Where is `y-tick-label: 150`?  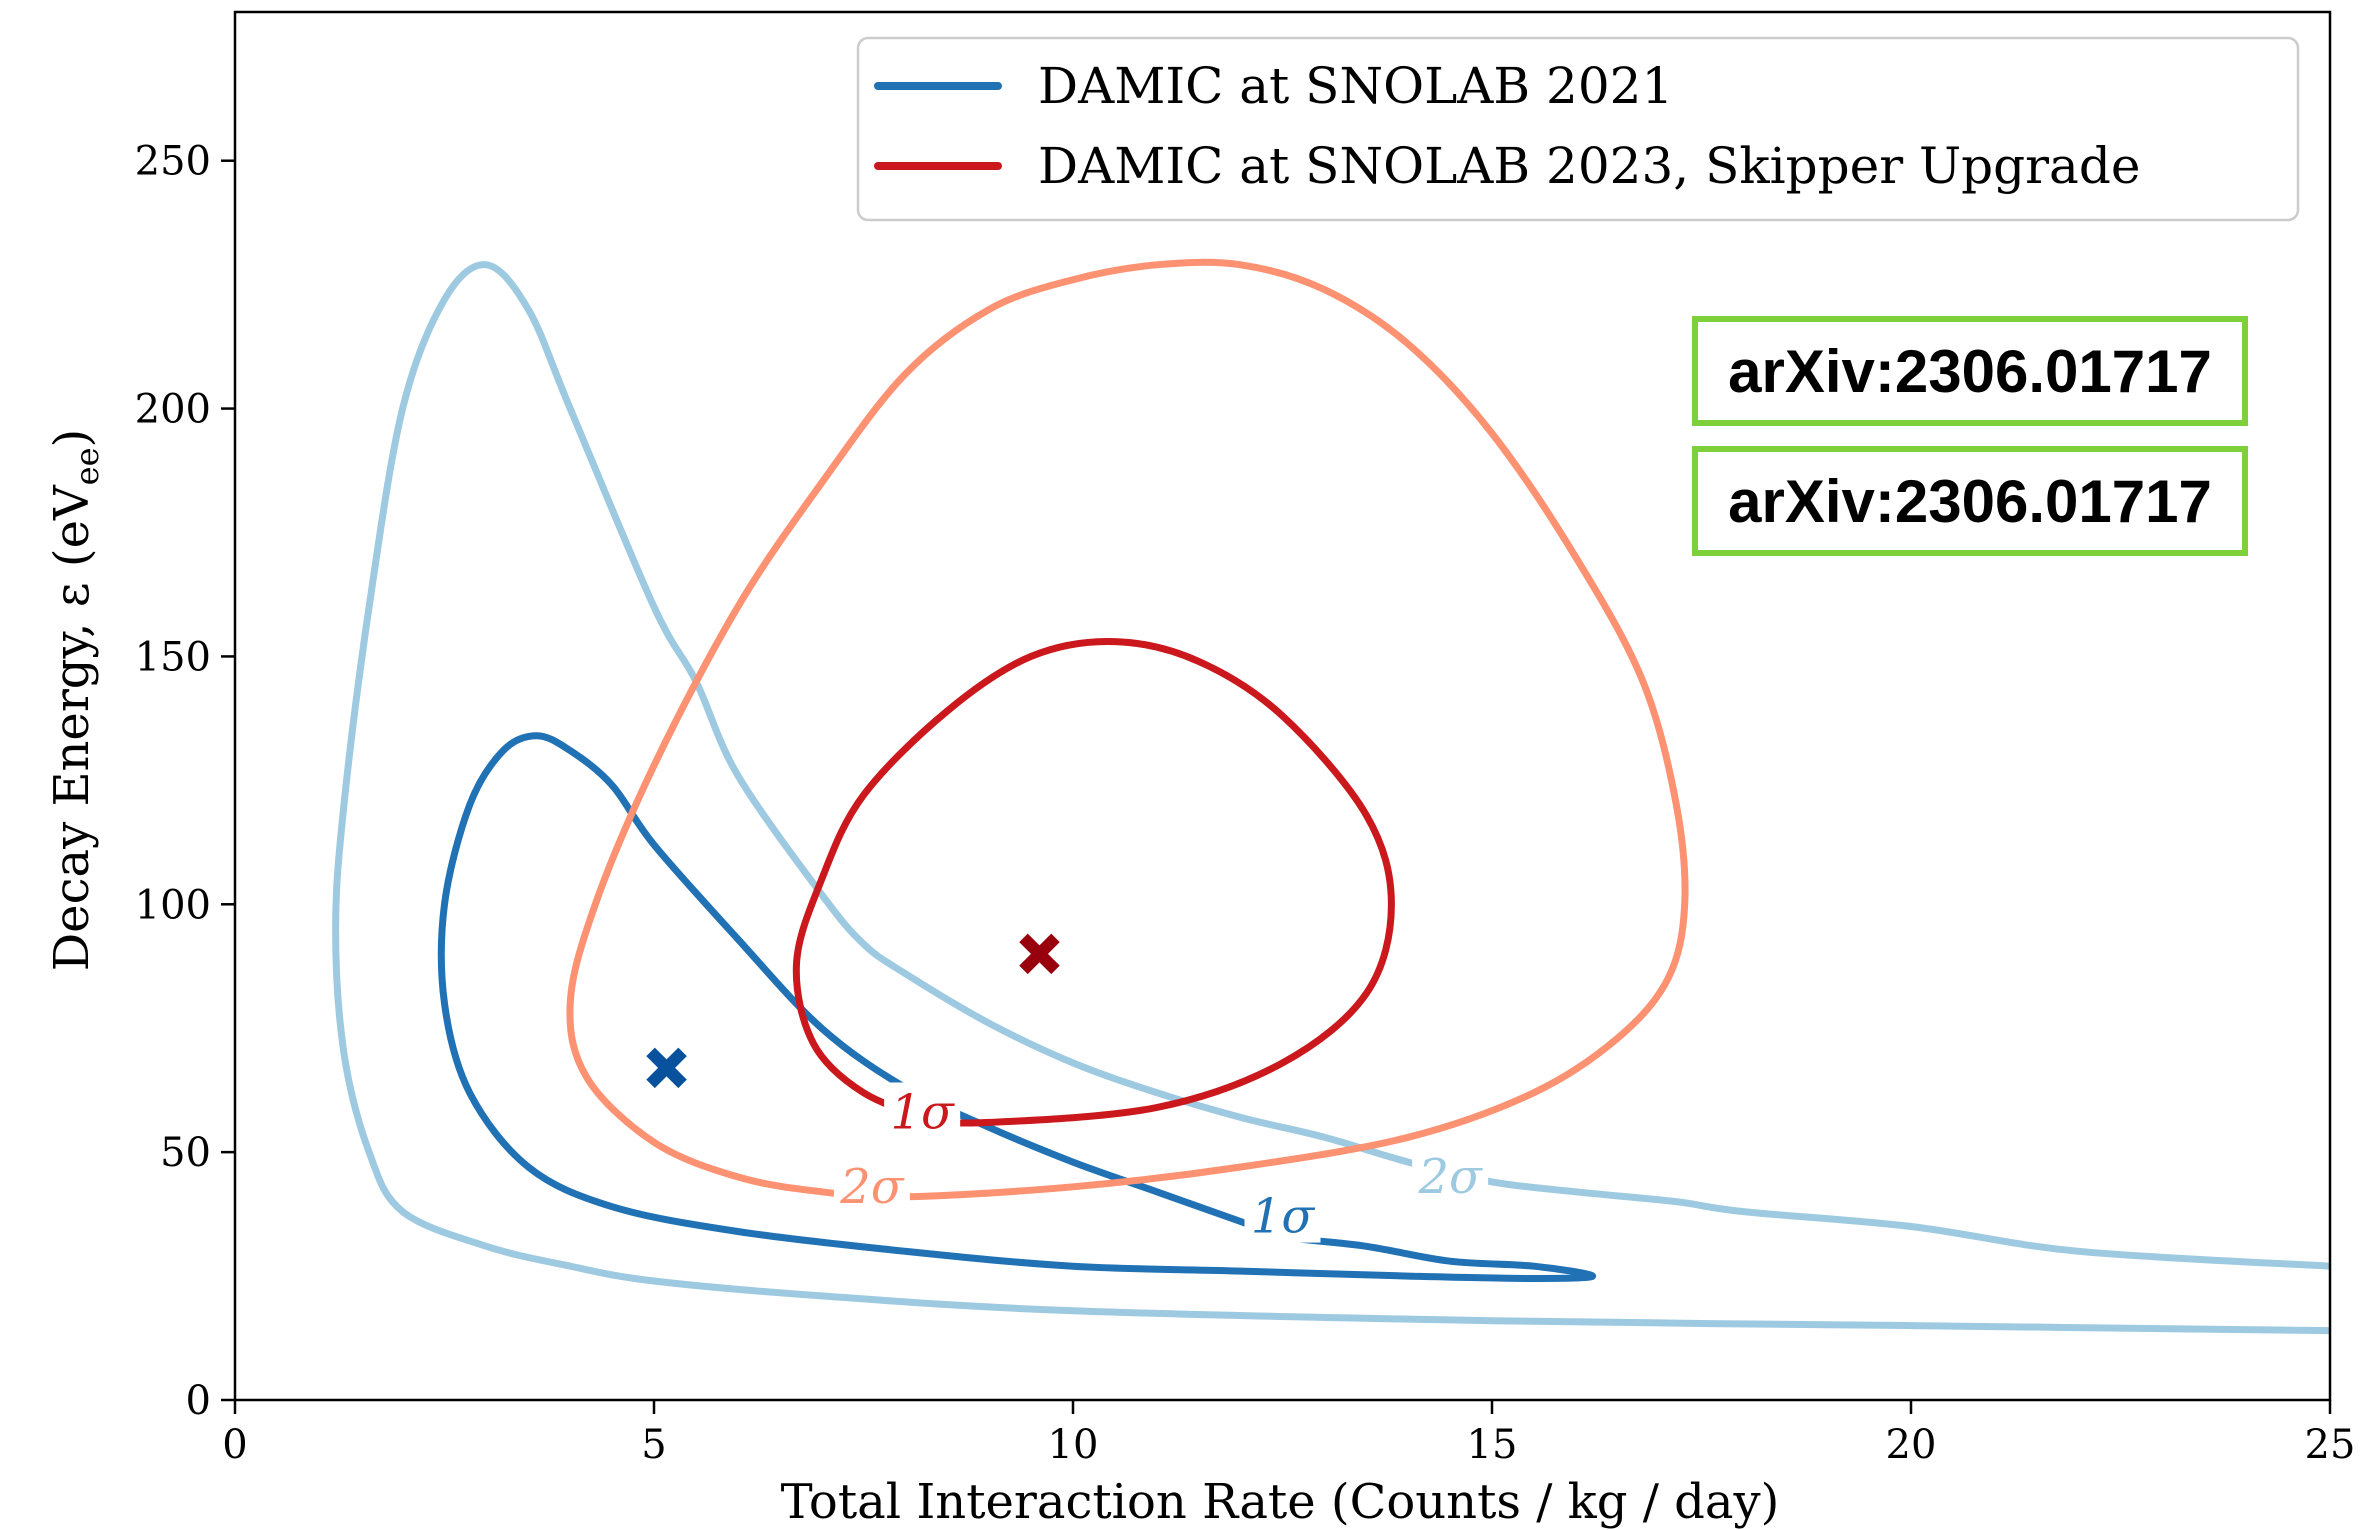
y-tick-label: 150 is located at coordinates (173, 657).